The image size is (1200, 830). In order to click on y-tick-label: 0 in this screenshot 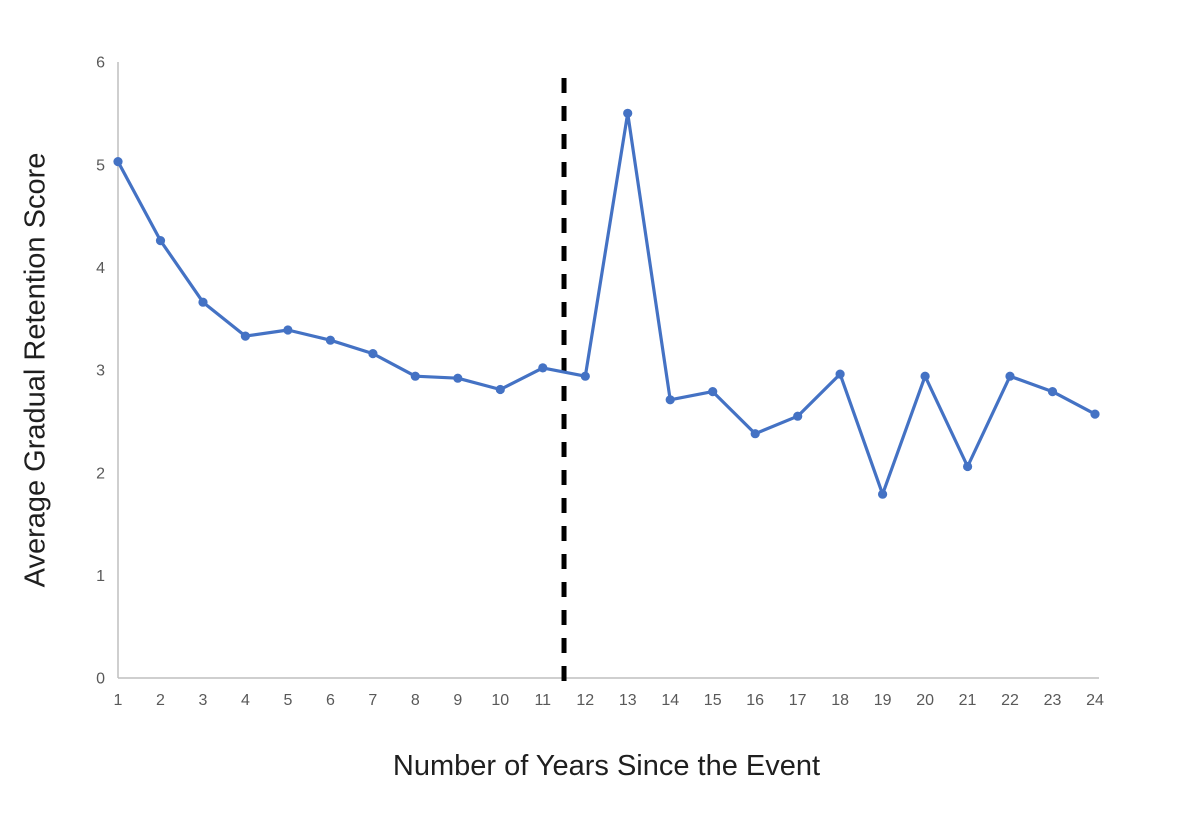, I will do `click(100, 679)`.